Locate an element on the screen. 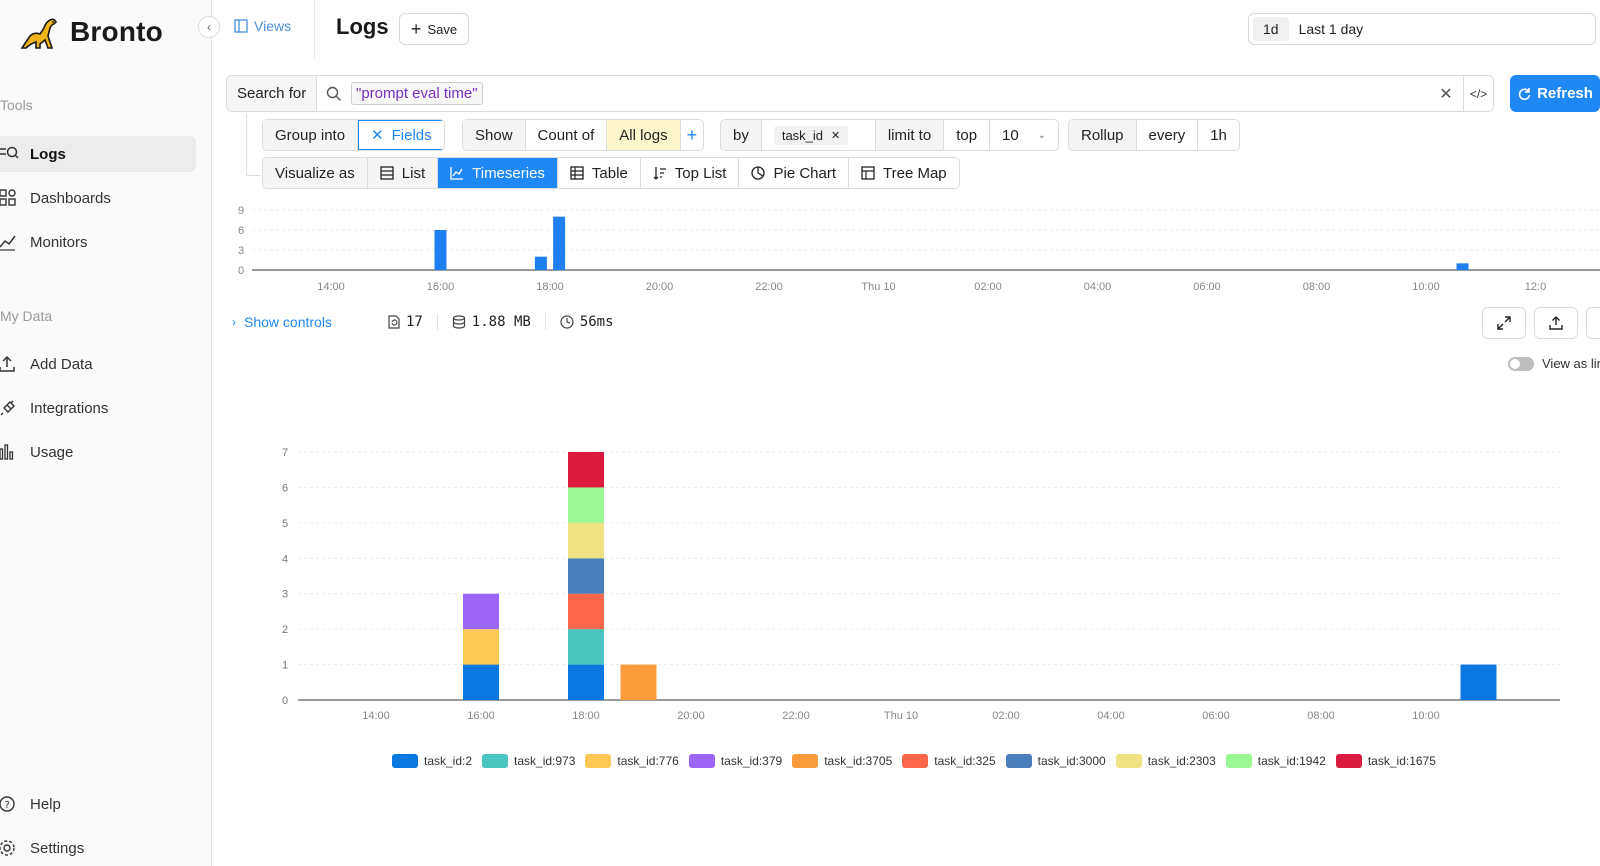  limit-value: 10 is located at coordinates (1010, 135).